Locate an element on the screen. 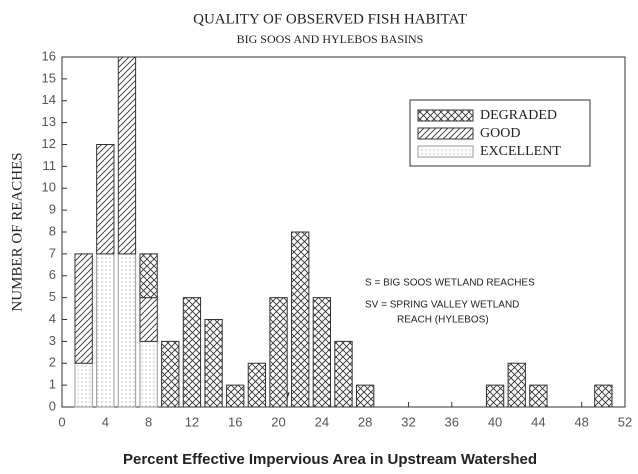  chart-subtitle: BIG SOOS AND HYLEBOS BASINS is located at coordinates (330, 39).